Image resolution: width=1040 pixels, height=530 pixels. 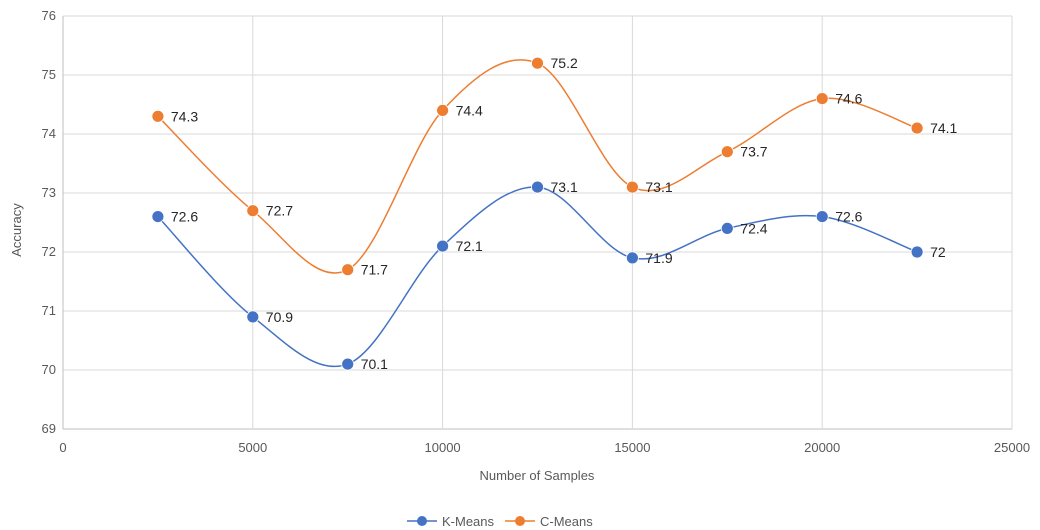 I want to click on x-axis-ticks: 0 5000 10000 15000 20000 25000, so click(x=544, y=447).